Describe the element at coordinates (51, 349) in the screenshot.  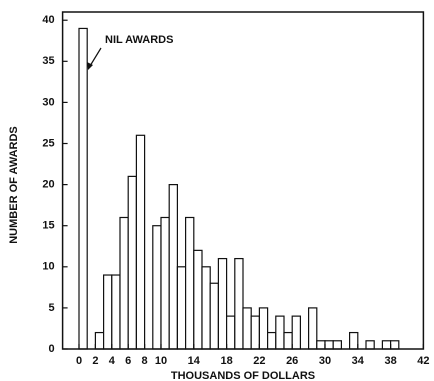
I see `y-tick-label: 0` at that location.